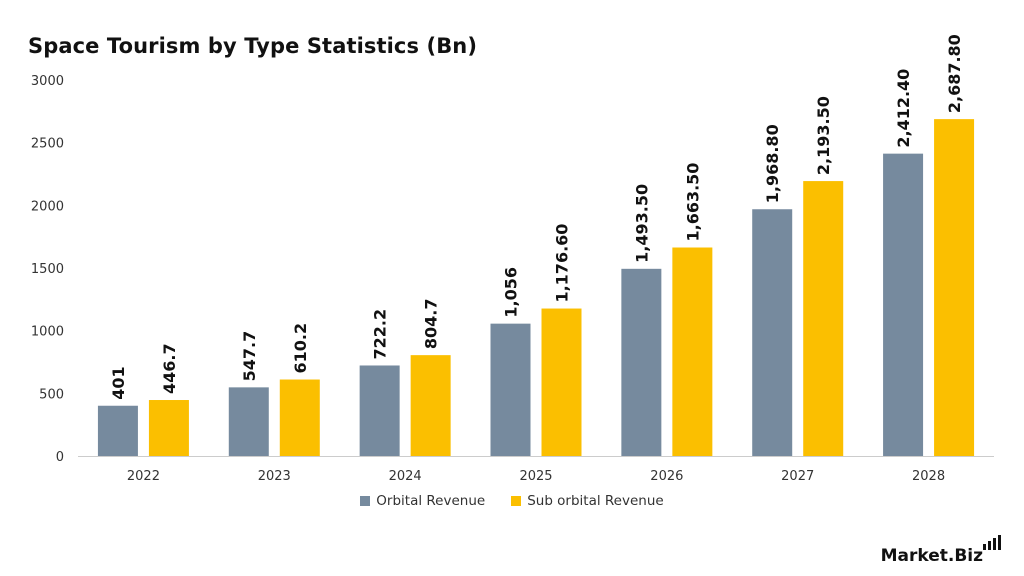  I want to click on bar-orbital-2023, so click(248, 421).